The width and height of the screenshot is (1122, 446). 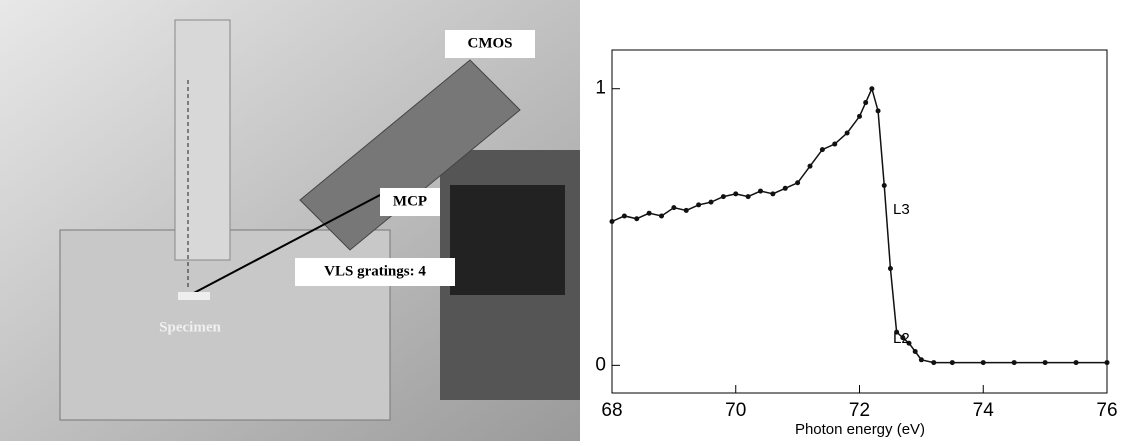 What do you see at coordinates (1106, 410) in the screenshot?
I see `x-tick-label: 76` at bounding box center [1106, 410].